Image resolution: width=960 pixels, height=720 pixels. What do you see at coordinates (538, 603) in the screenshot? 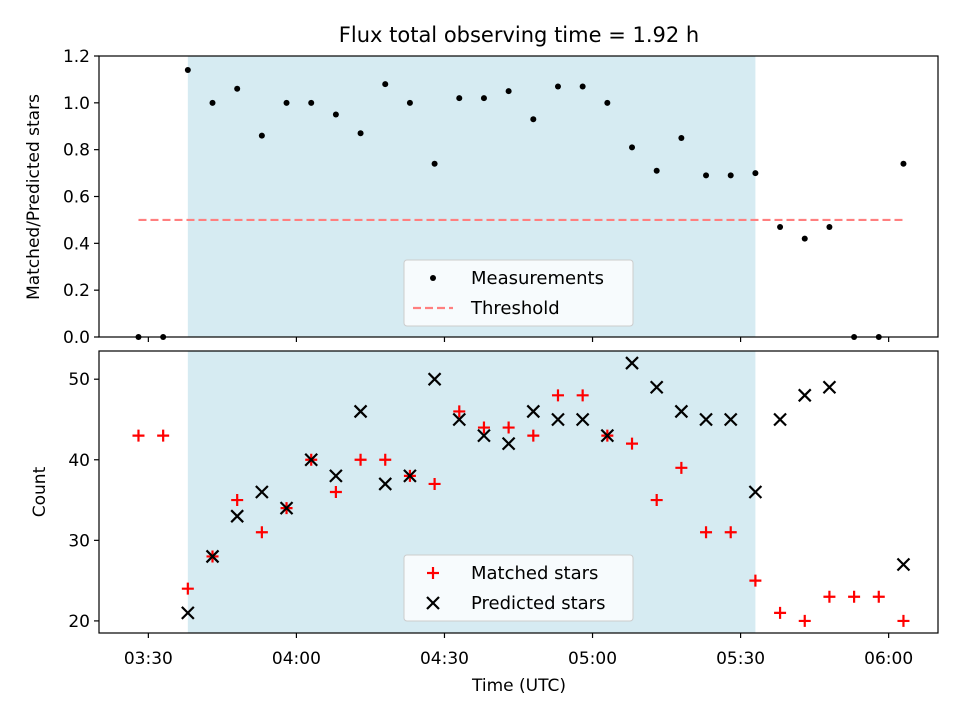
I see `legend-predicted-label: Predicted stars` at bounding box center [538, 603].